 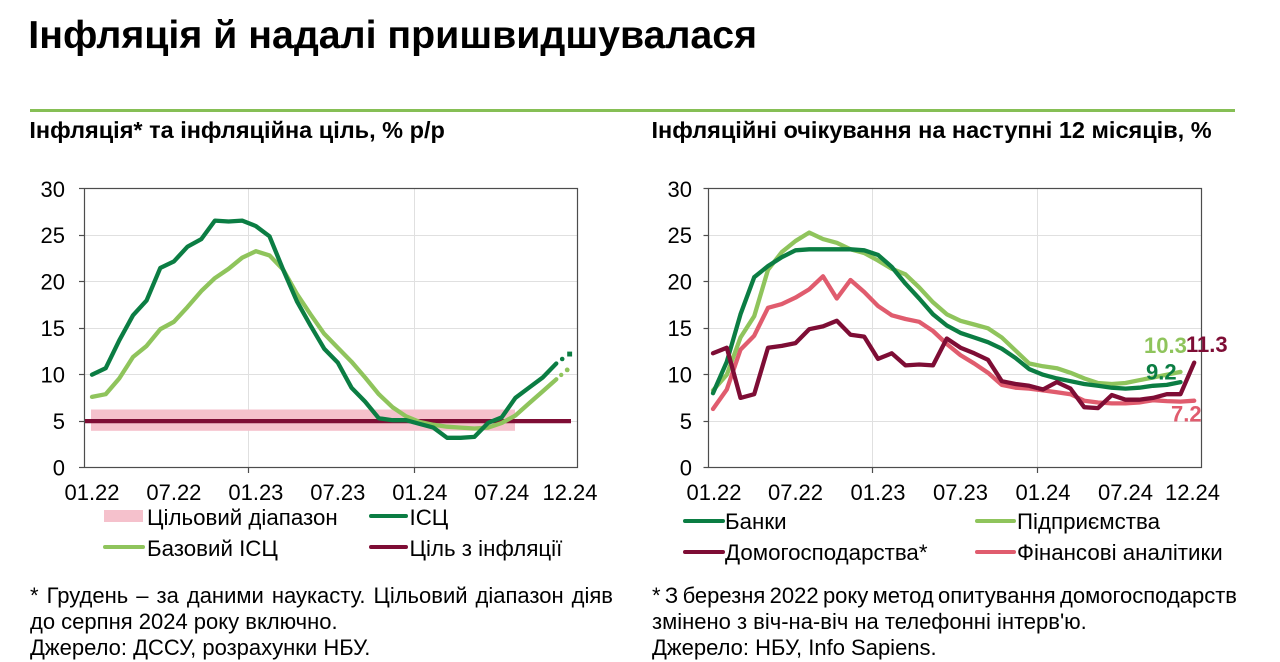 What do you see at coordinates (1186, 414) in the screenshot?
I see `svg-text: 7.2` at bounding box center [1186, 414].